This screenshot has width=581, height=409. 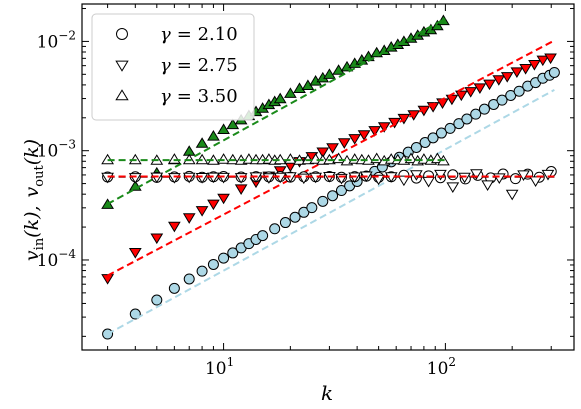 I want to click on legend-label: γ = 3.50, so click(x=199, y=96).